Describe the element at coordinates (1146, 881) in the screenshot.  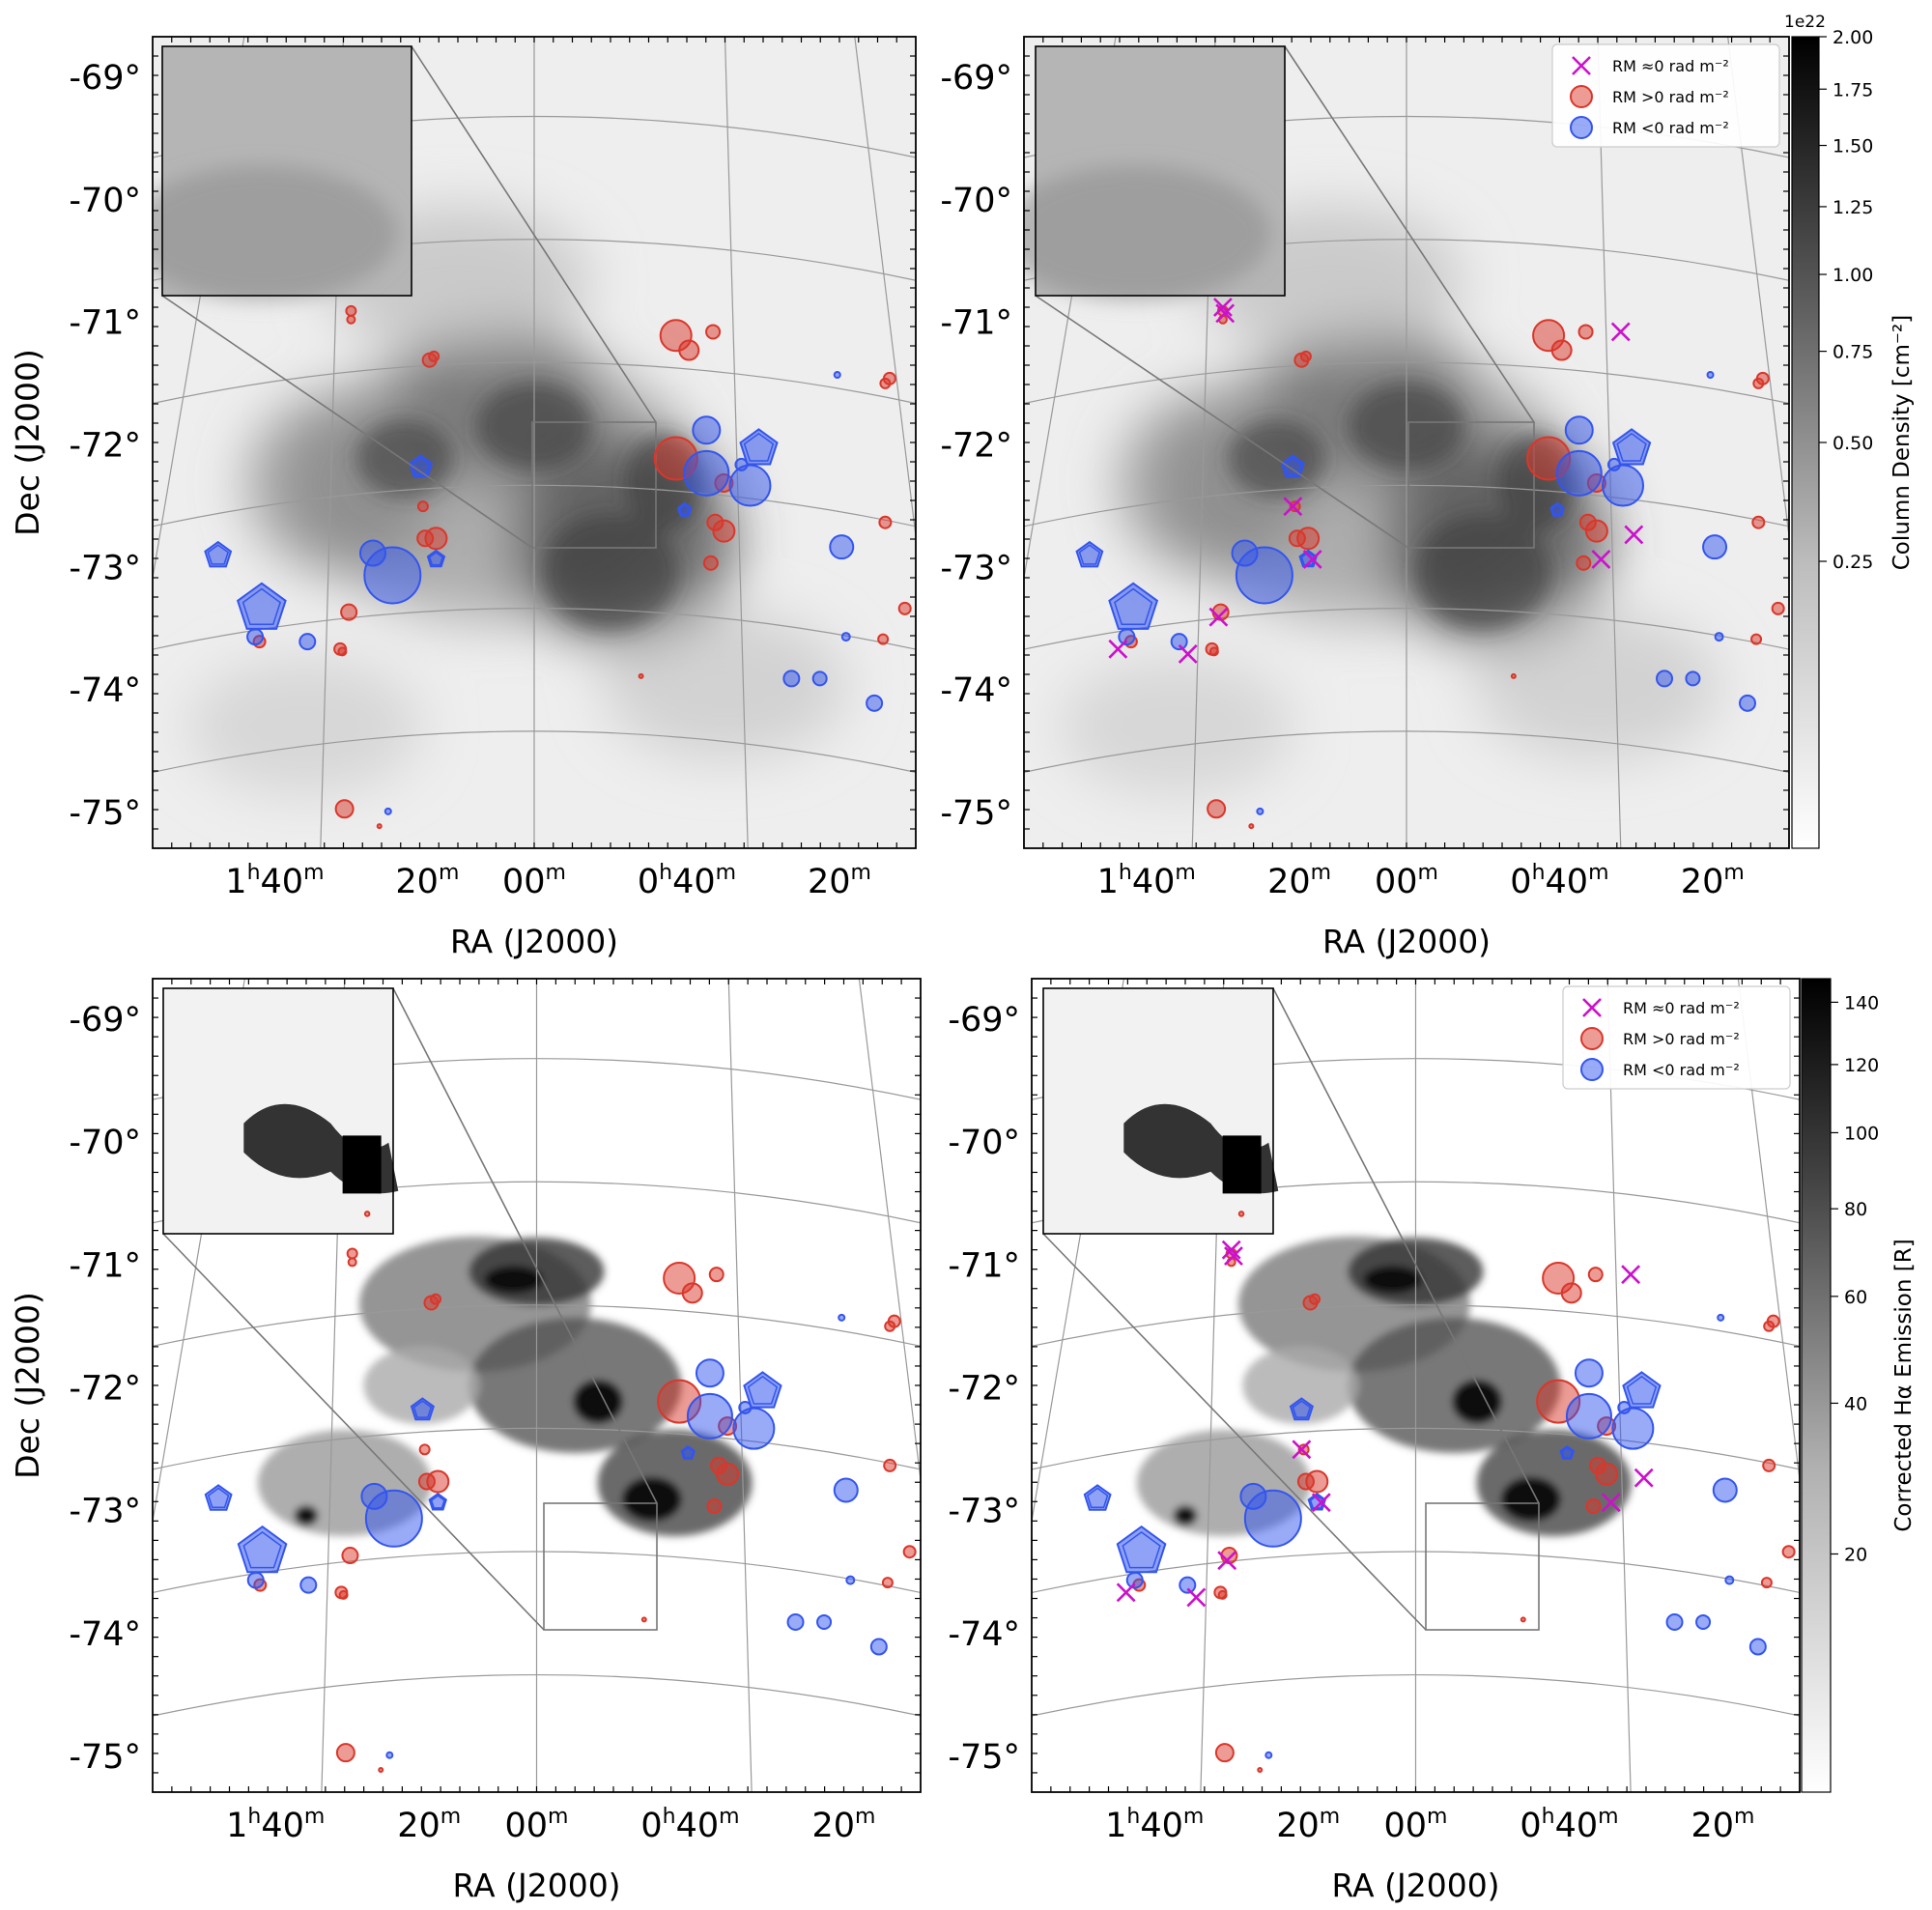
I see `ra-tick-label: 1h40m` at that location.